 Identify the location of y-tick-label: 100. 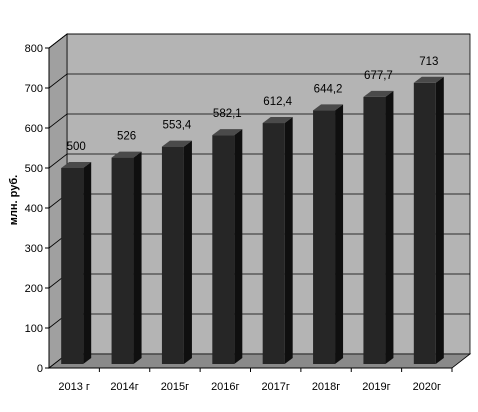
(34, 329).